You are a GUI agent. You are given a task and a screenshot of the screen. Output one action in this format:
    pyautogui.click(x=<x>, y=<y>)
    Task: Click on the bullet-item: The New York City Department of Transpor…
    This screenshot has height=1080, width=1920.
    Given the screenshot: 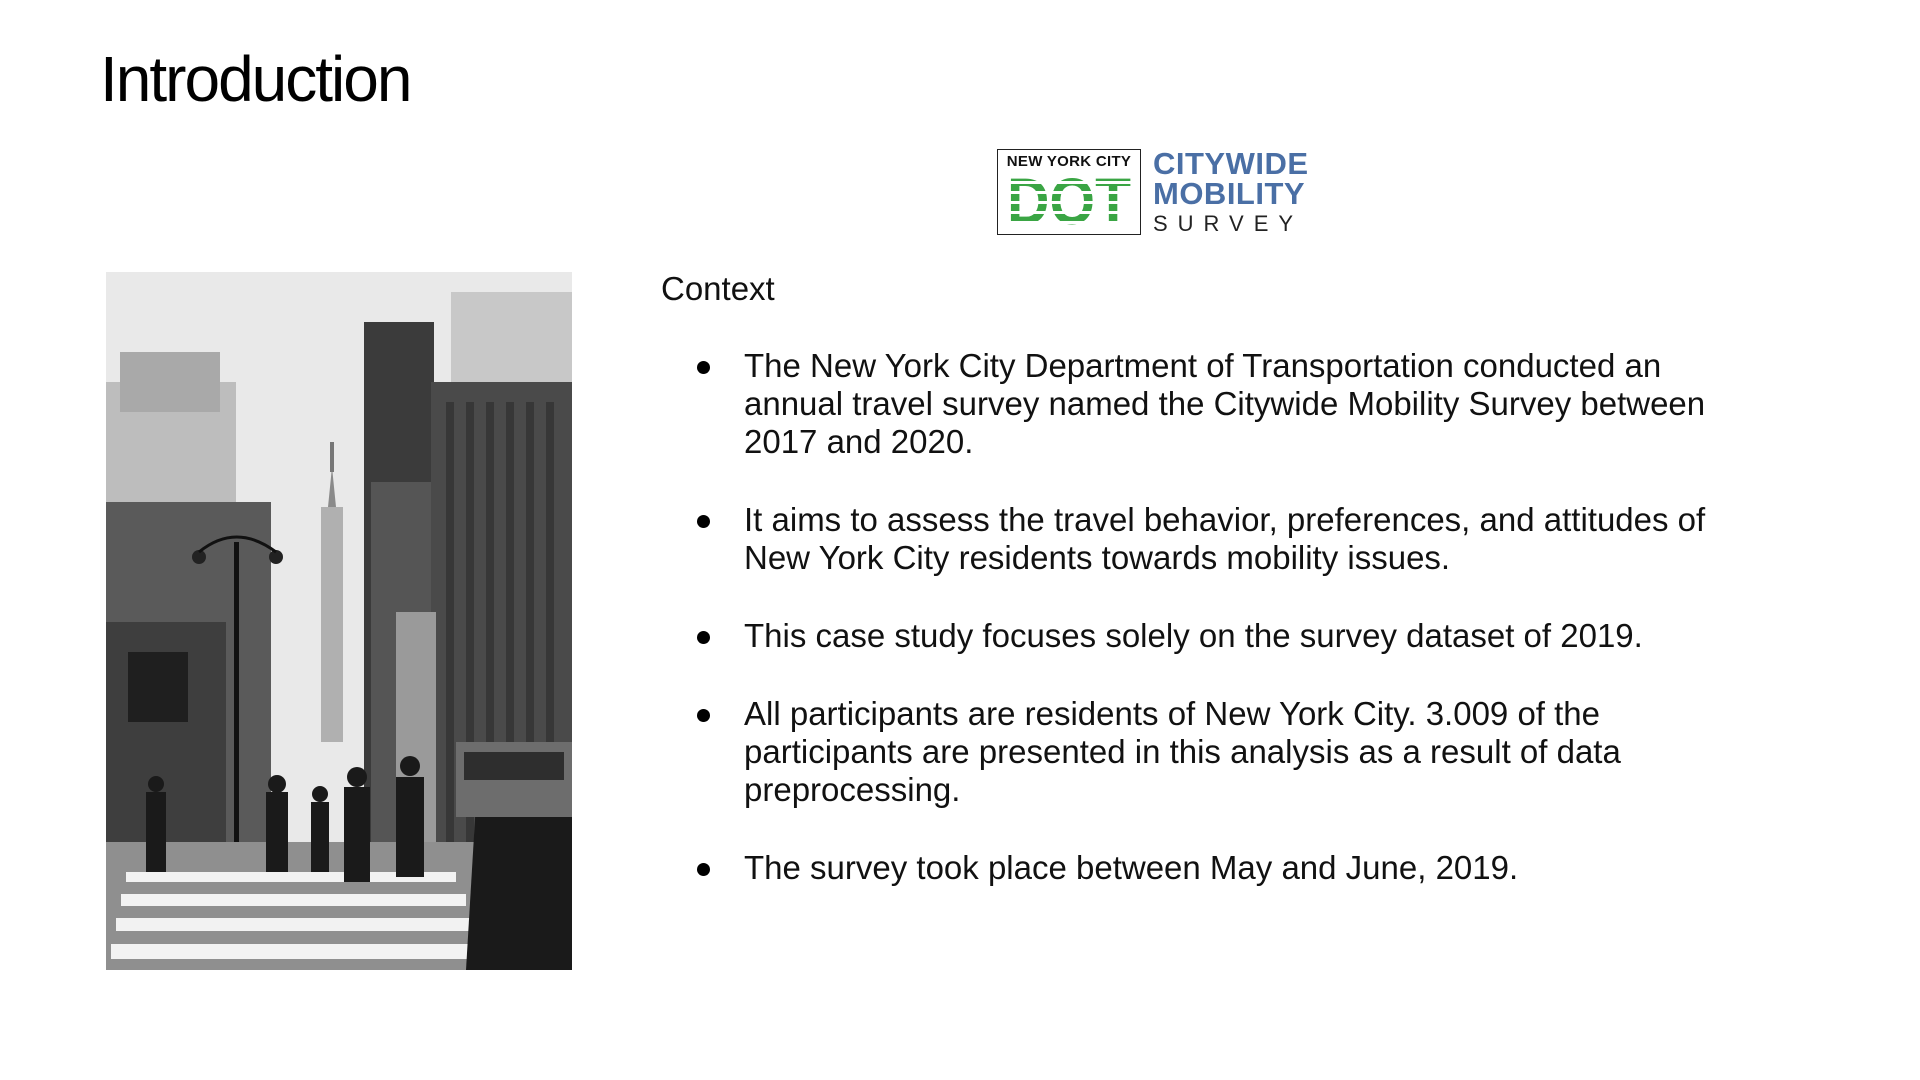 What is the action you would take?
    pyautogui.click(x=1217, y=404)
    